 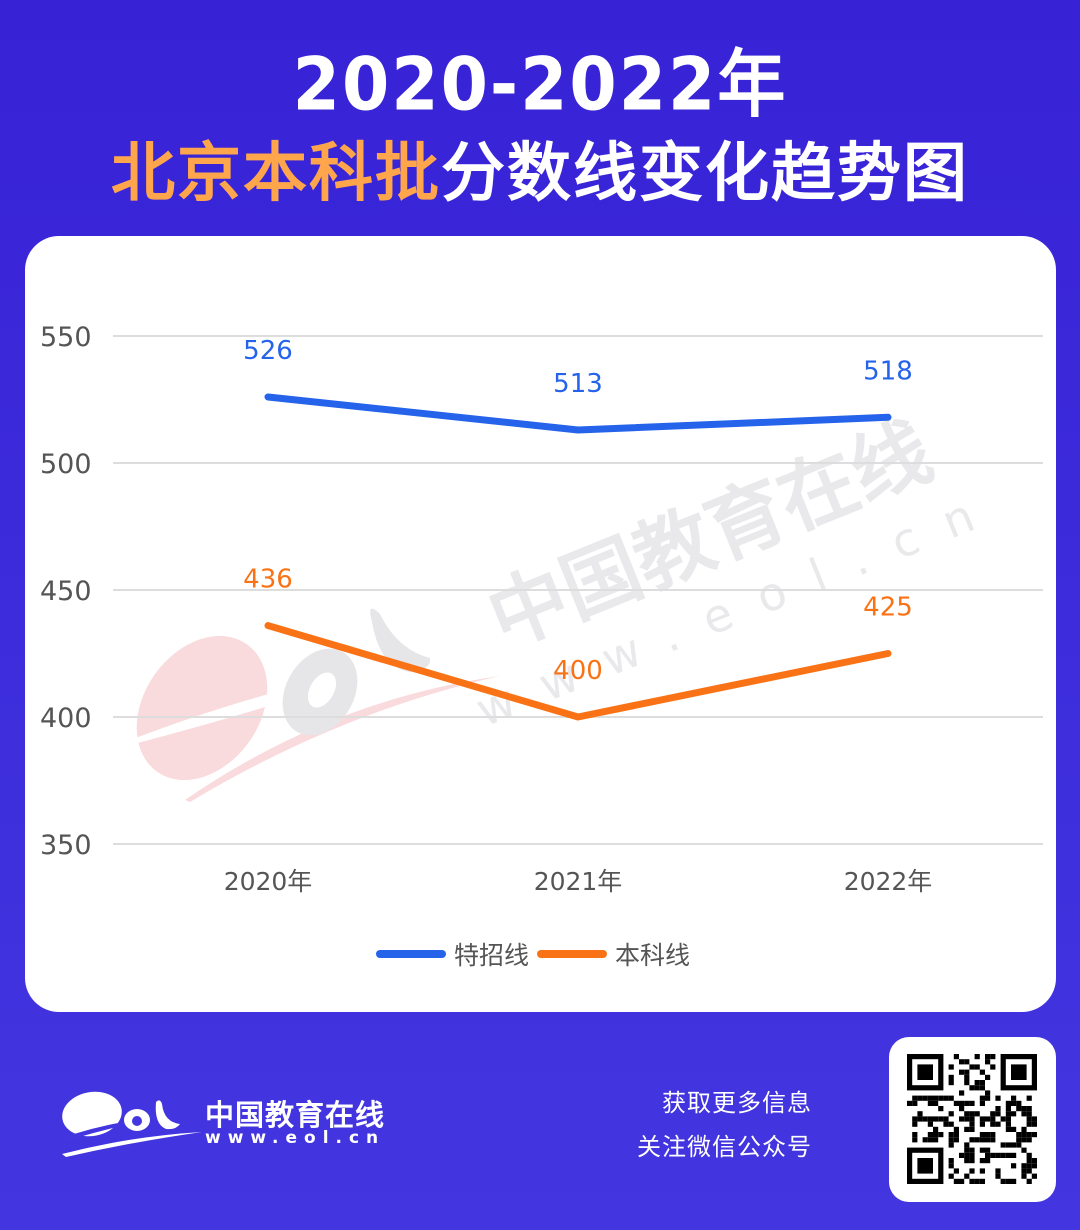 What do you see at coordinates (276, 174) in the screenshot?
I see `title-highlight: 北京本科批` at bounding box center [276, 174].